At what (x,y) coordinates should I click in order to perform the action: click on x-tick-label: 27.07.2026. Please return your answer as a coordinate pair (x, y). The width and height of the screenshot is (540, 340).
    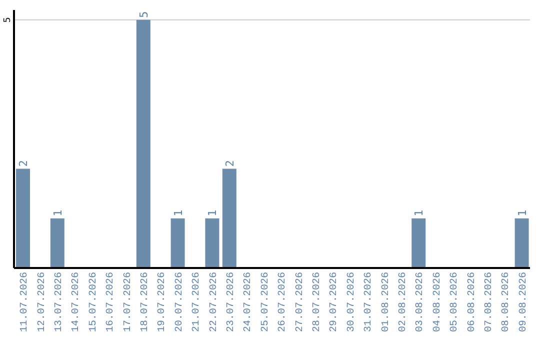
    Looking at the image, I should click on (300, 302).